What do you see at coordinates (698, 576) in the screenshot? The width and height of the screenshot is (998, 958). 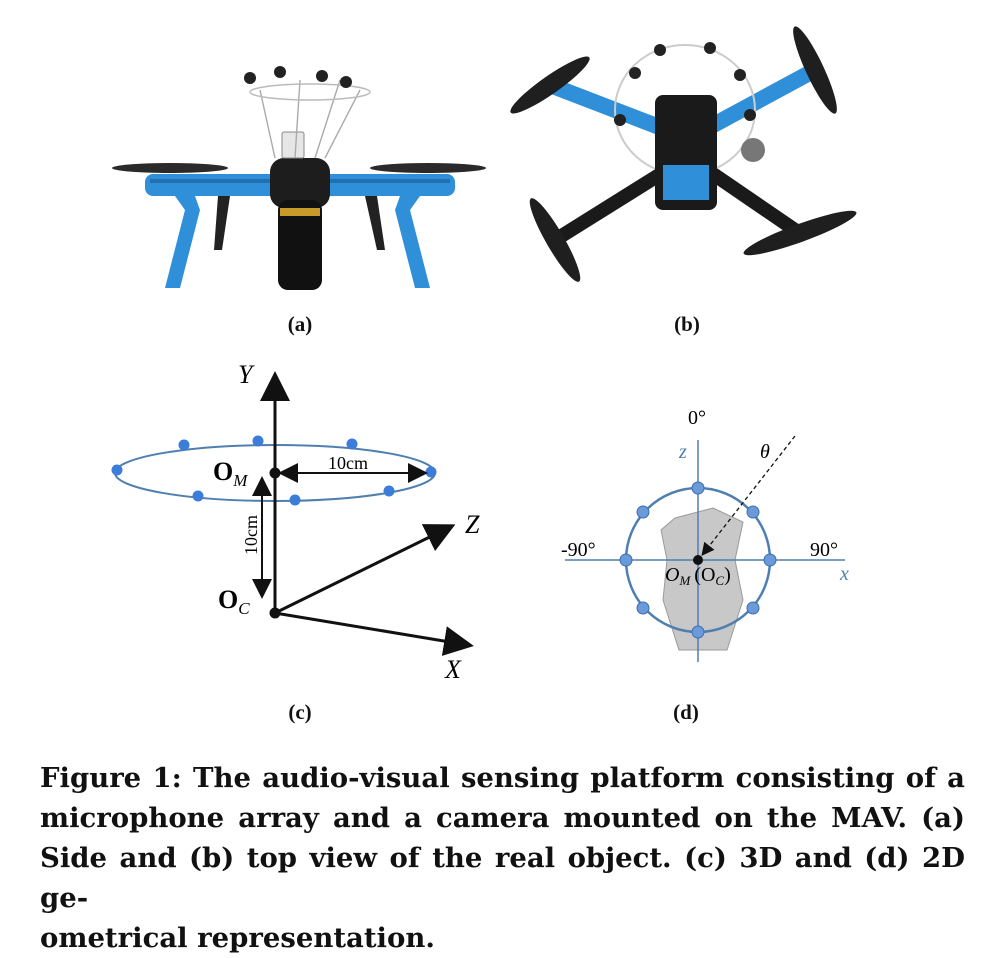 I see `origin-label: OM (OC)` at bounding box center [698, 576].